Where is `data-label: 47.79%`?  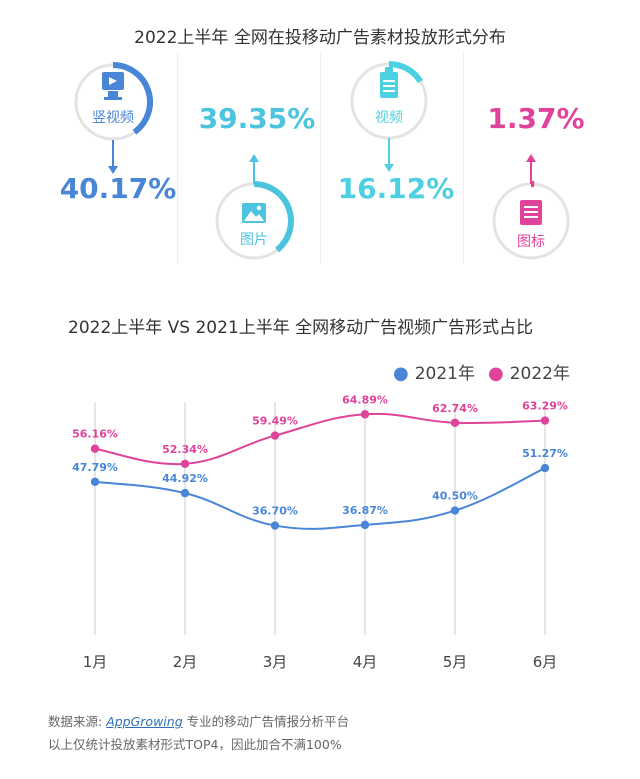 data-label: 47.79% is located at coordinates (95, 467).